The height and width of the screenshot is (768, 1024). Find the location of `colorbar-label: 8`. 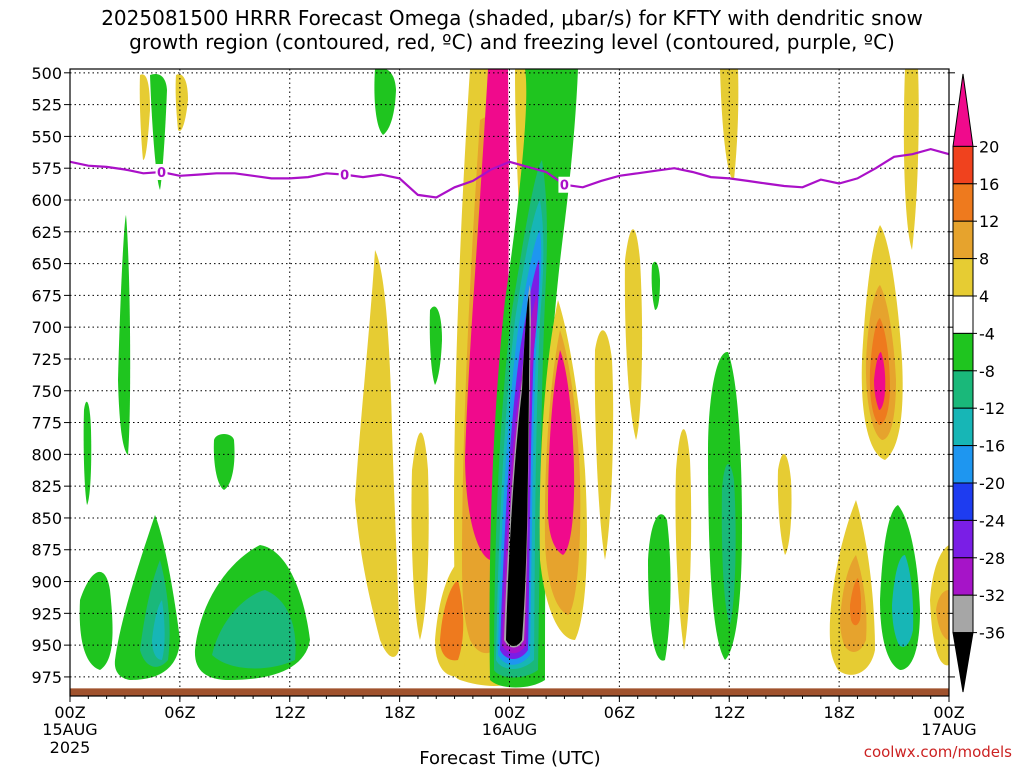

colorbar-label: 8 is located at coordinates (984, 259).